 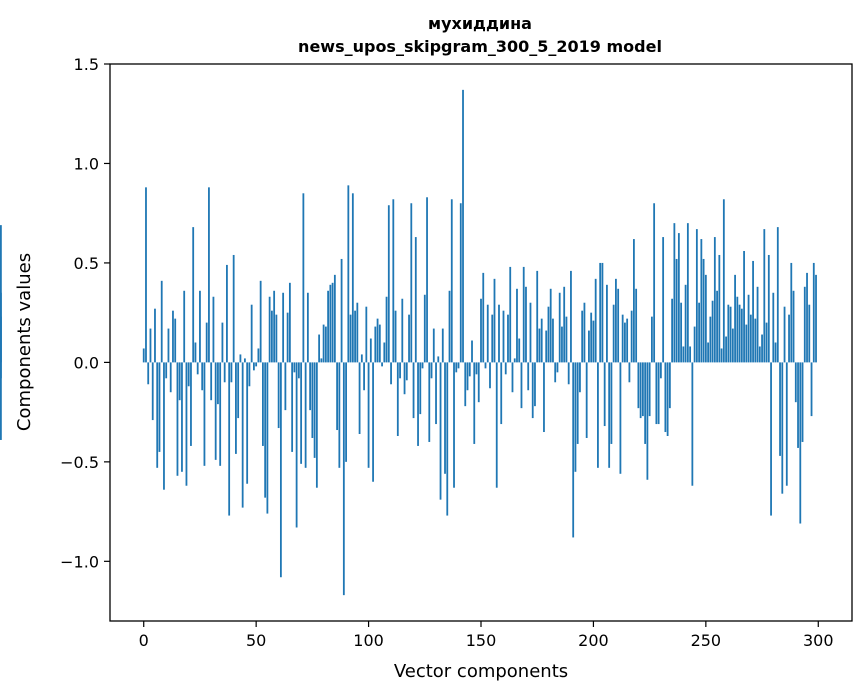 What do you see at coordinates (86, 362) in the screenshot?
I see `y-tick-label: 0.0` at bounding box center [86, 362].